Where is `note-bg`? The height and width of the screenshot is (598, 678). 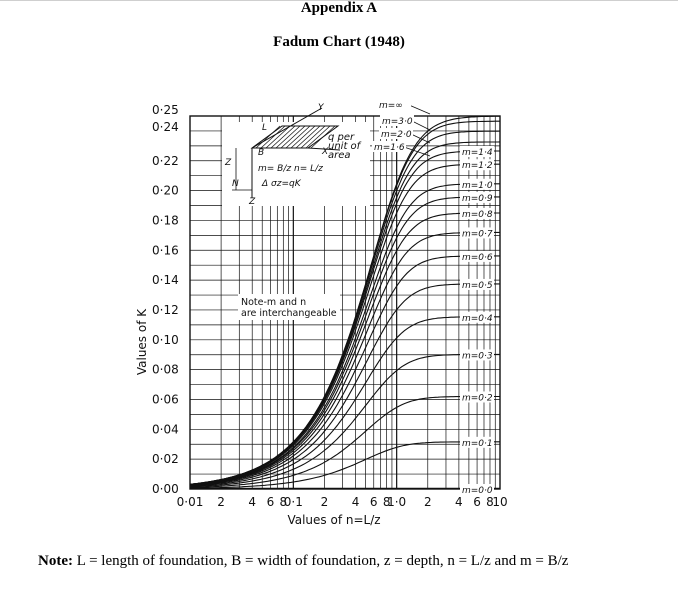
note-bg is located at coordinates (289, 307).